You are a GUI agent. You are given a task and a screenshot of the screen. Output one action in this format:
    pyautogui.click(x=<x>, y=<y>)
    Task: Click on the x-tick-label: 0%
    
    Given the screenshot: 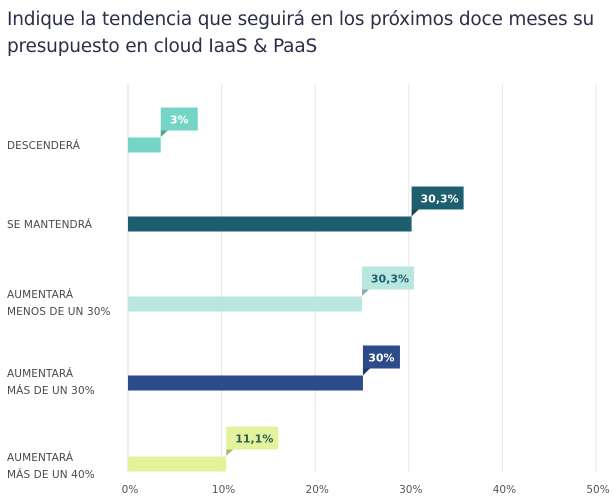 What is the action you would take?
    pyautogui.click(x=130, y=490)
    